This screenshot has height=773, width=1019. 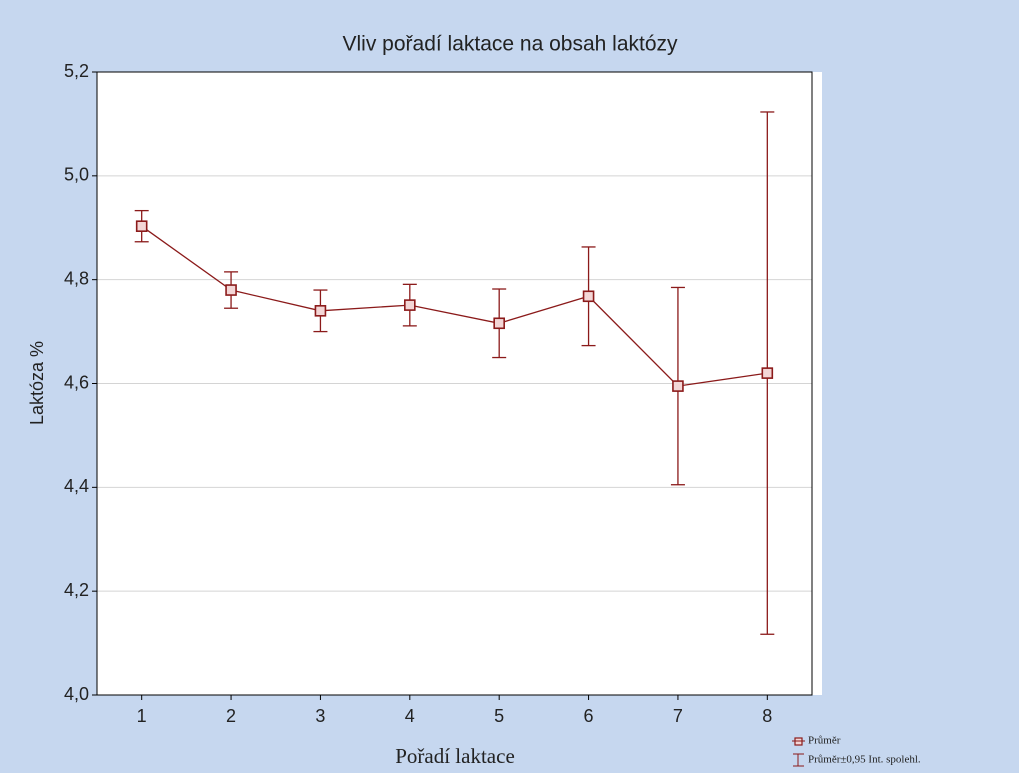 What do you see at coordinates (76, 175) in the screenshot?
I see `y-tick-label: 5,0` at bounding box center [76, 175].